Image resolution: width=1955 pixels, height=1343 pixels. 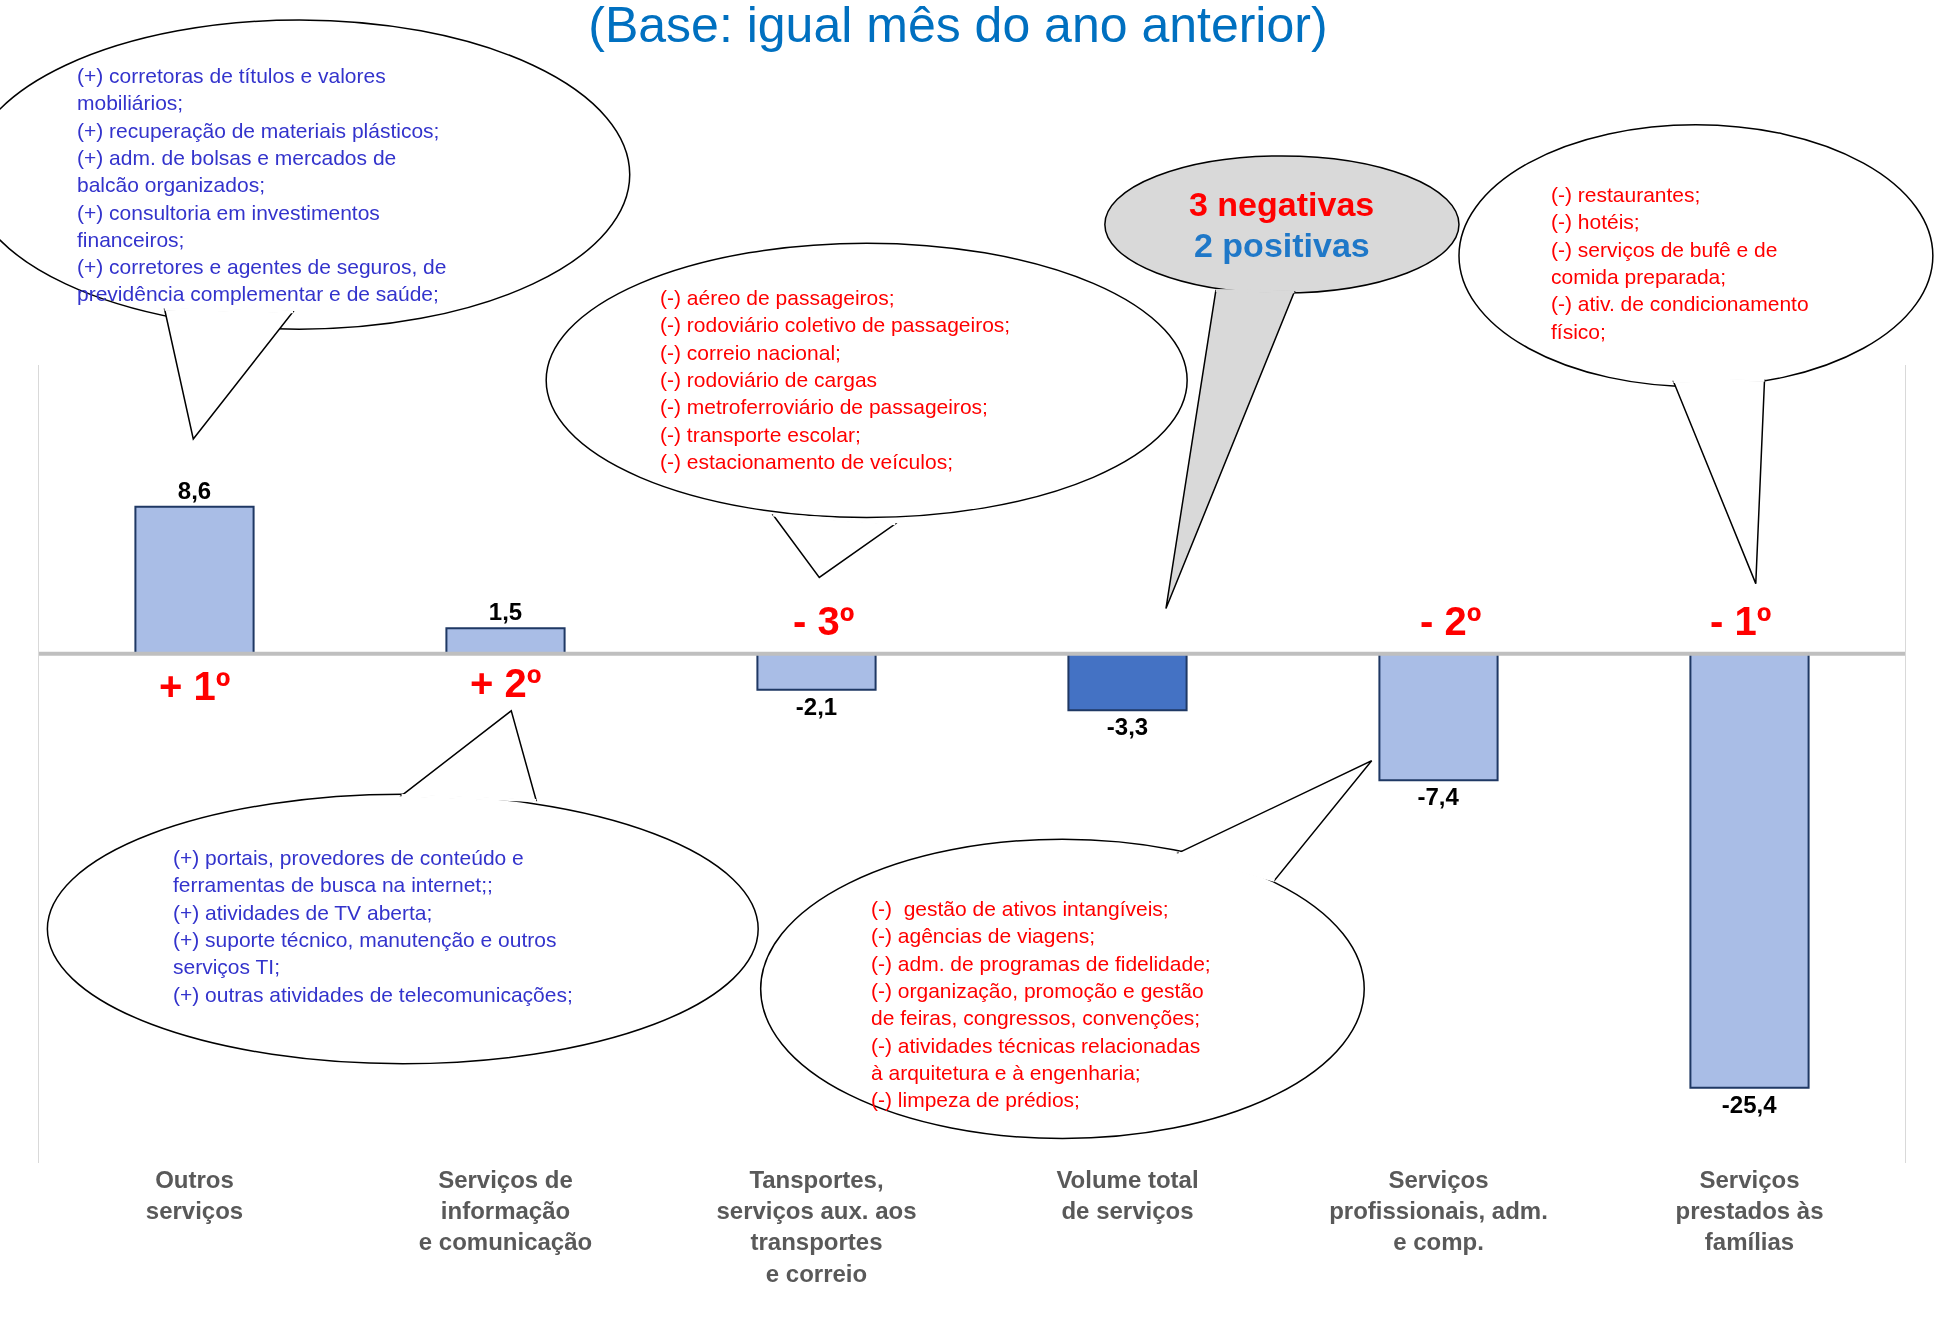 What do you see at coordinates (1749, 1104) in the screenshot?
I see `data-label: -25,4` at bounding box center [1749, 1104].